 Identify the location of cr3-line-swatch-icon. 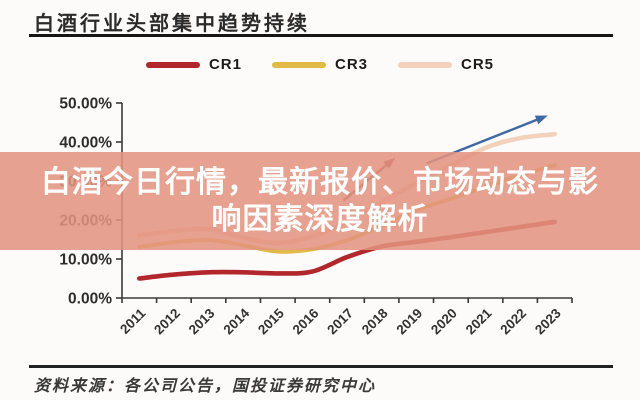
(298, 64).